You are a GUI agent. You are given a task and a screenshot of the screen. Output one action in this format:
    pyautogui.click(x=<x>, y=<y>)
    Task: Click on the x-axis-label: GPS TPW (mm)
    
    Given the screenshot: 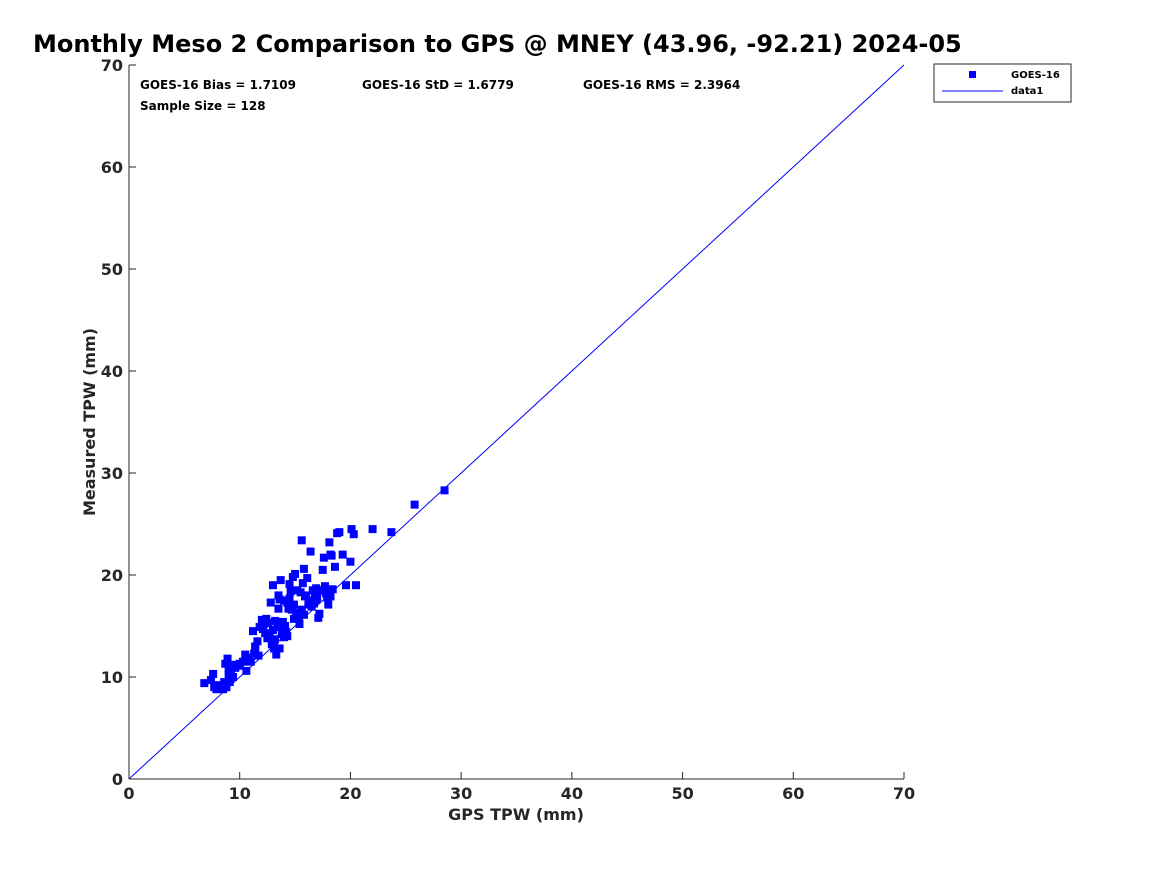 What is the action you would take?
    pyautogui.click(x=516, y=814)
    